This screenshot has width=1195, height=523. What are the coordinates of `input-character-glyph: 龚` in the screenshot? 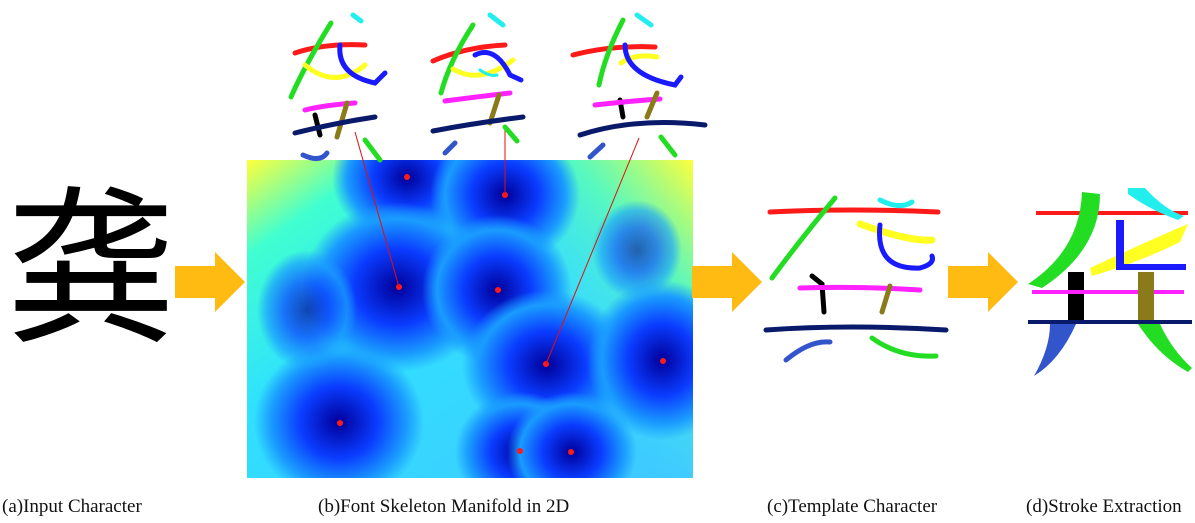 It's located at (91, 271).